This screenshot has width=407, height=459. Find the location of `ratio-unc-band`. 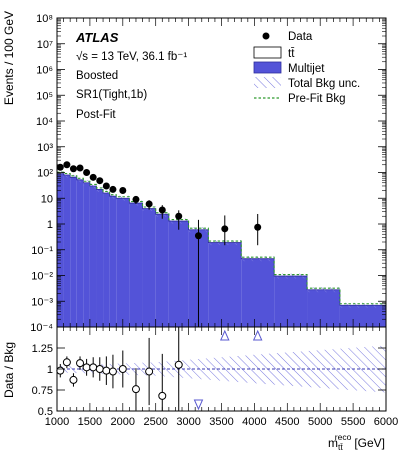

ratio-unc-band is located at coordinates (221, 369).